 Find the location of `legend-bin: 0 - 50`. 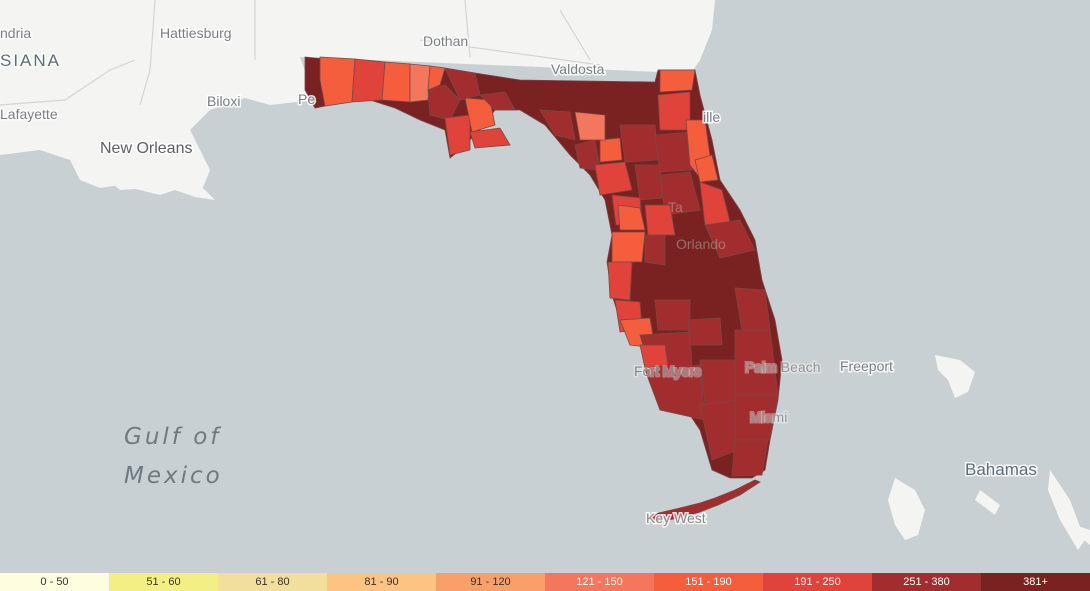

legend-bin: 0 - 50 is located at coordinates (54, 582).